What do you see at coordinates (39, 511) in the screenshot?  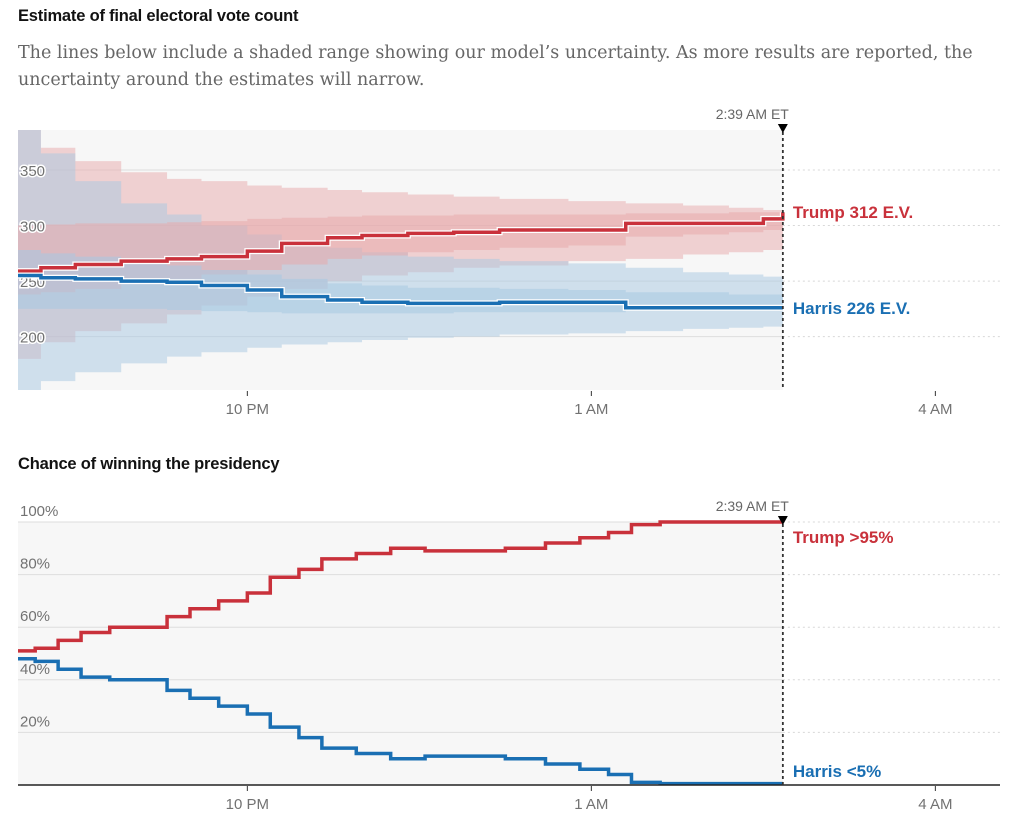 I see `y-tick-label: 100%` at bounding box center [39, 511].